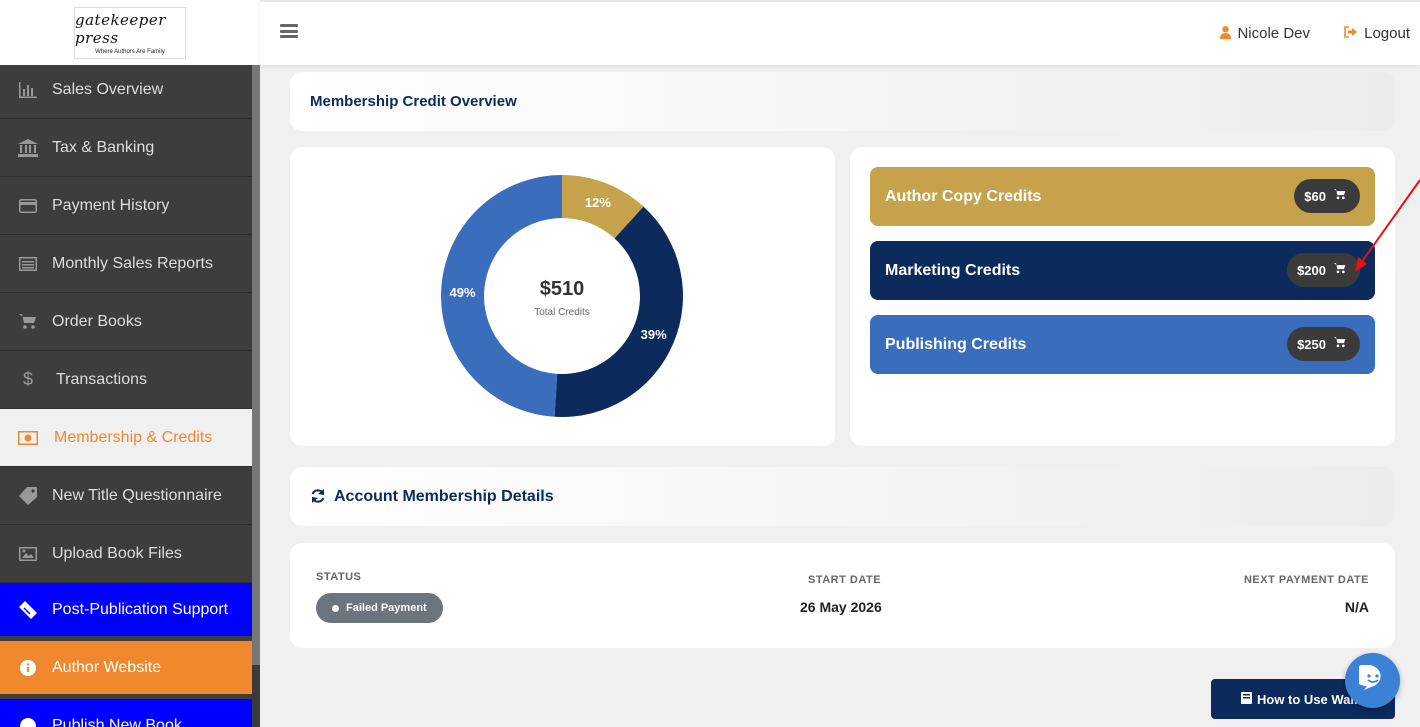  What do you see at coordinates (1226, 33) in the screenshot?
I see `user-icon` at bounding box center [1226, 33].